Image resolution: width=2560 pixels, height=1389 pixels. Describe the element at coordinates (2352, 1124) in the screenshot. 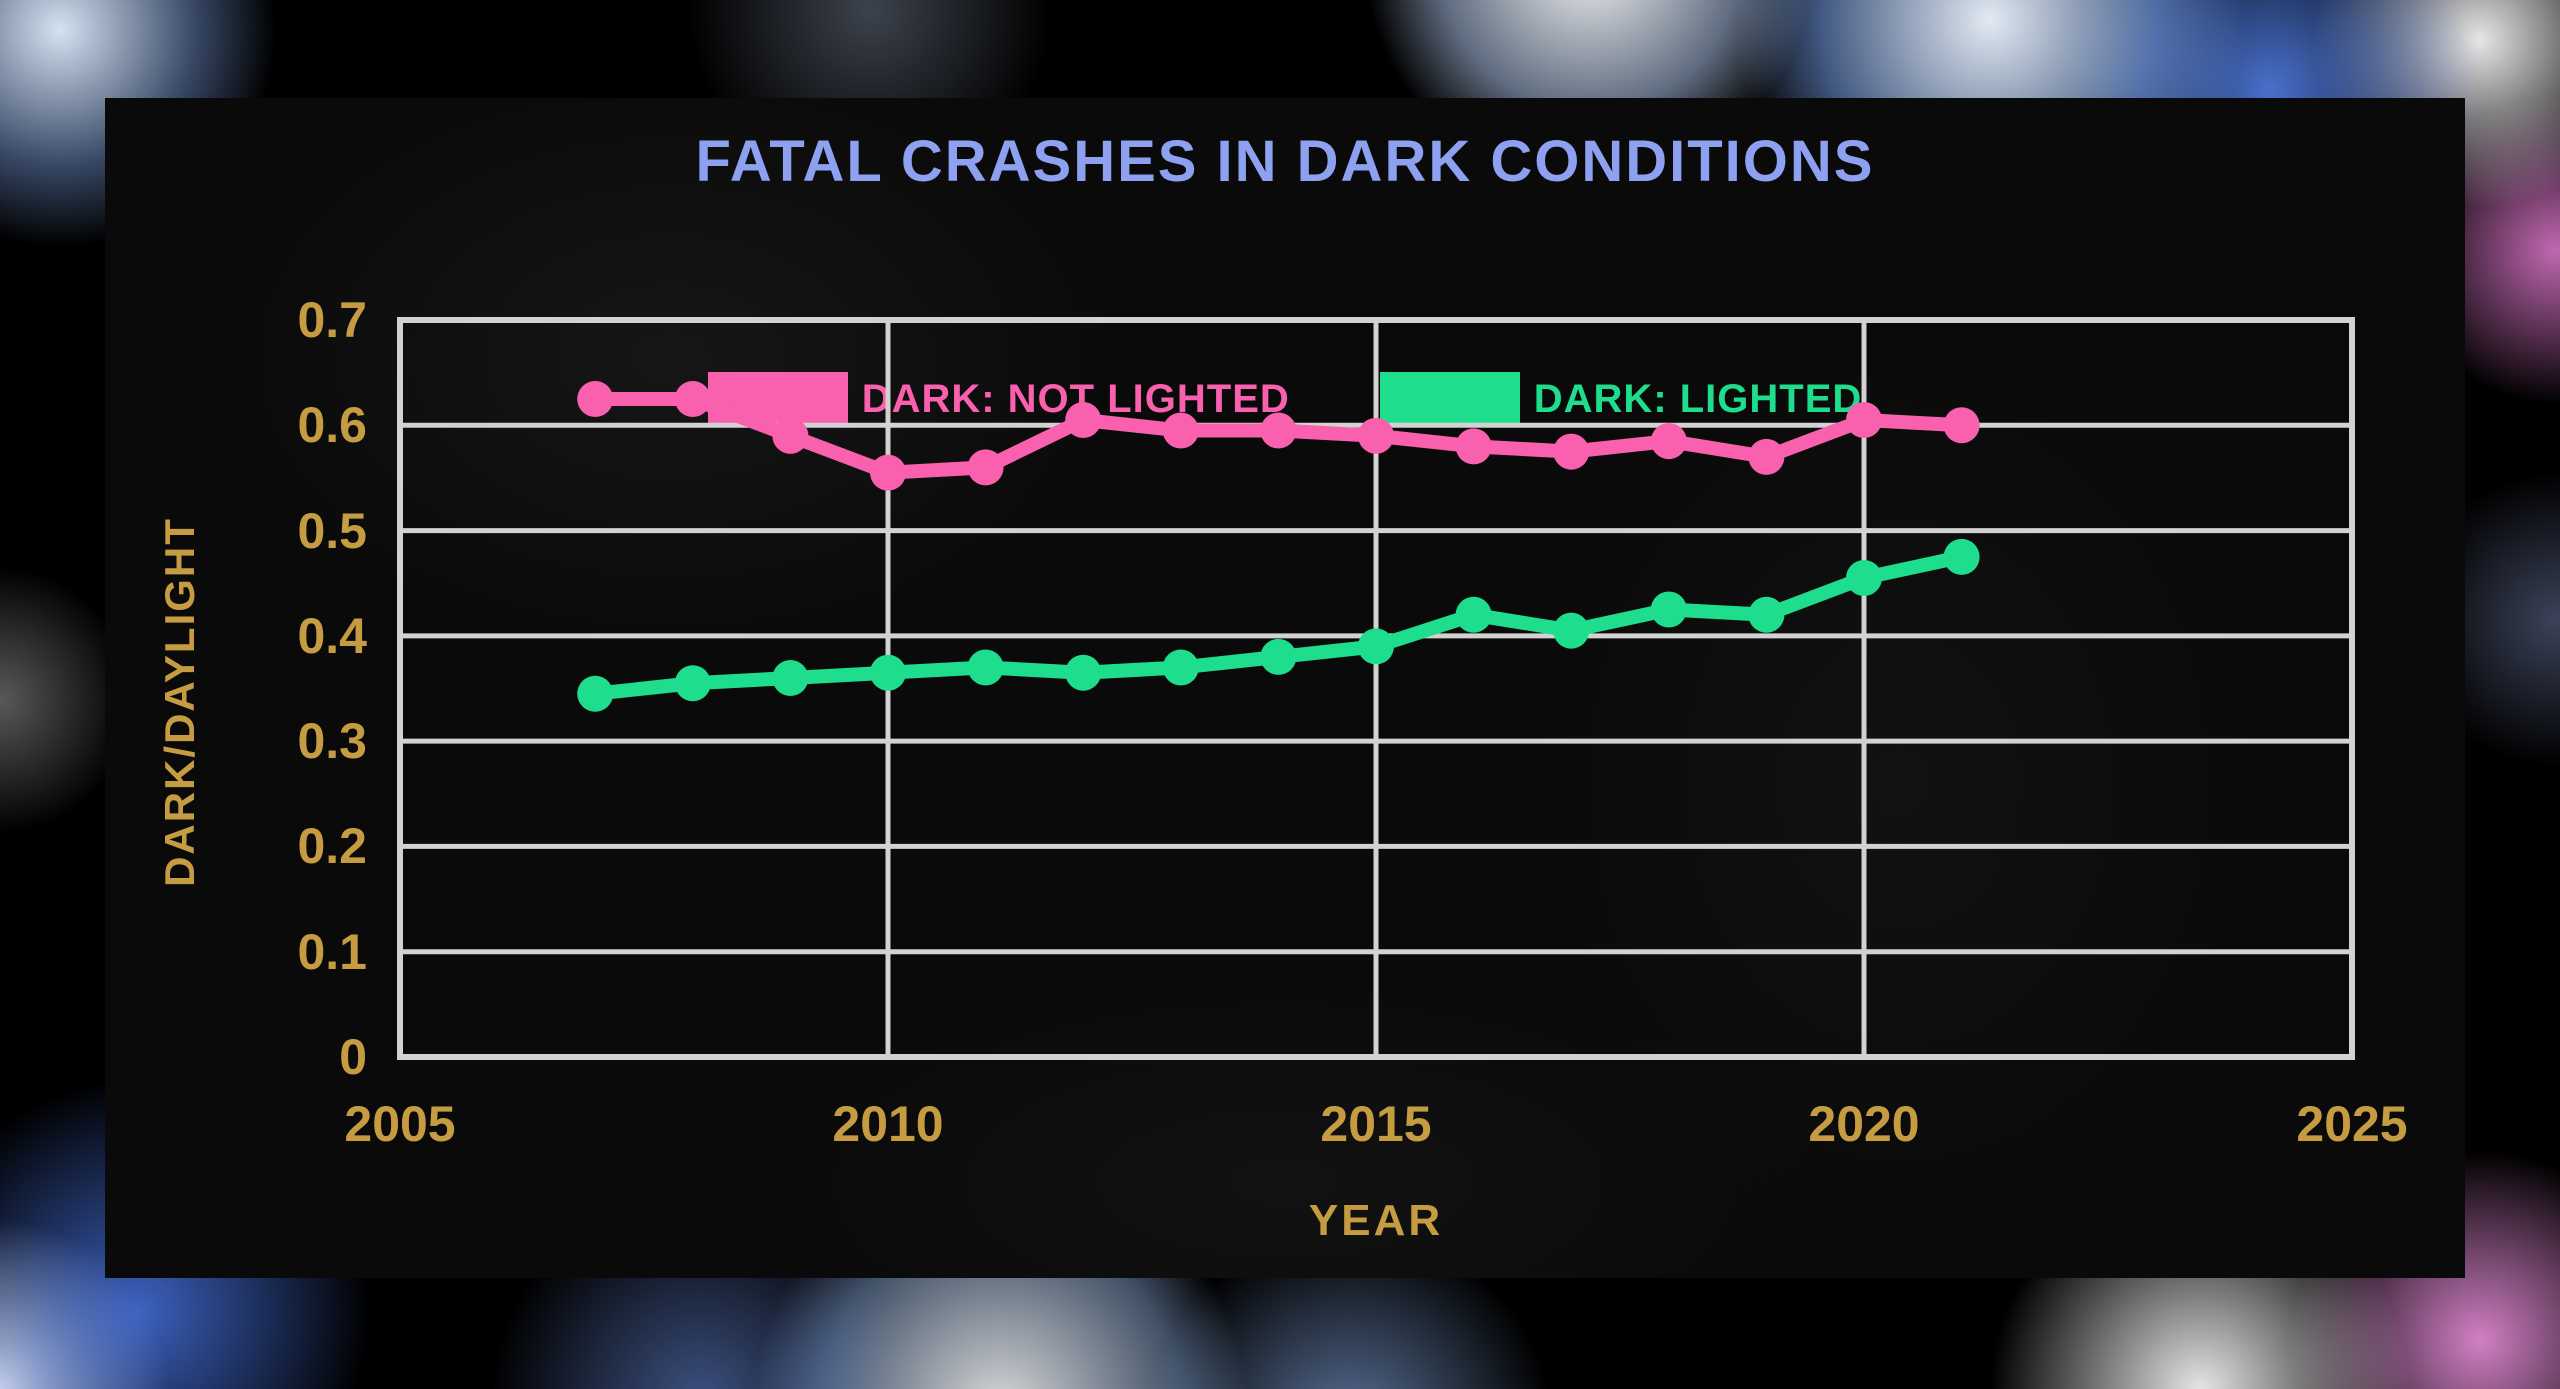

I see `x-tick-label: 2025` at that location.